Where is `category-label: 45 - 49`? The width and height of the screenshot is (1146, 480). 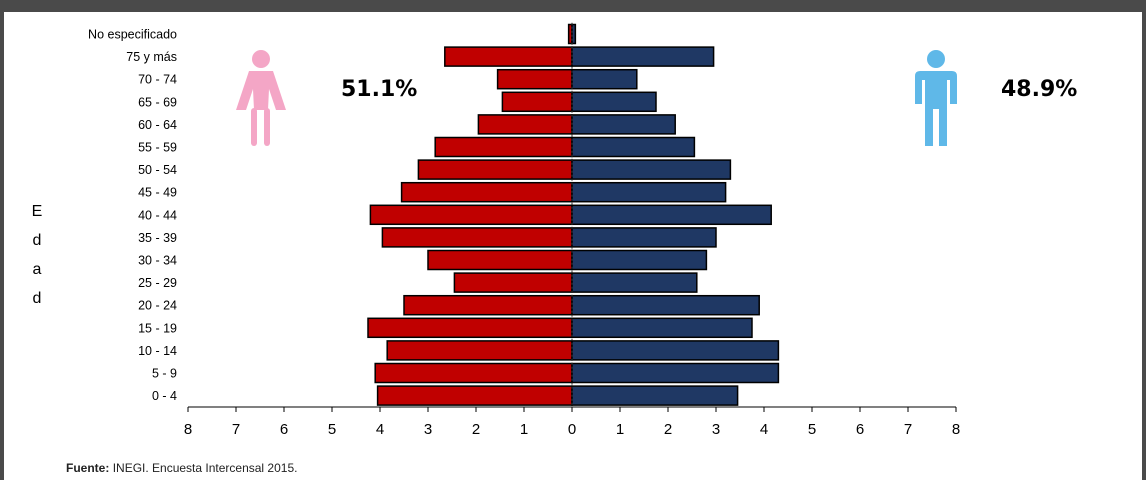 category-label: 45 - 49 is located at coordinates (157, 193).